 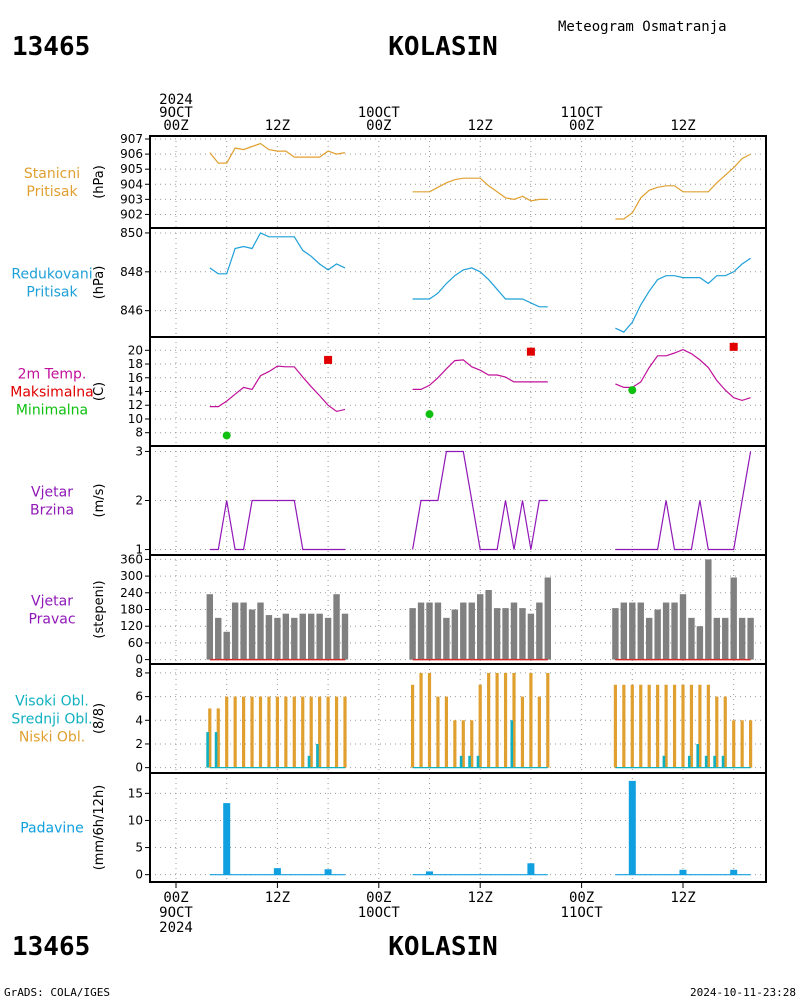 What do you see at coordinates (135, 392) in the screenshot?
I see `y-tick-label: 14` at bounding box center [135, 392].